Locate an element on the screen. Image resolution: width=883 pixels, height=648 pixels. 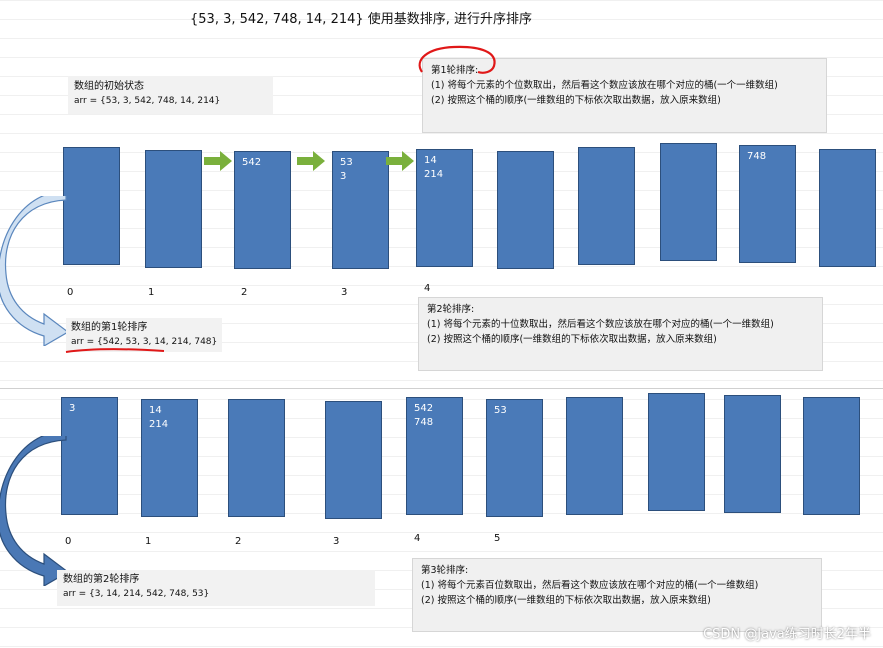
round1-bucket-3: 53 3 is located at coordinates (360, 210).